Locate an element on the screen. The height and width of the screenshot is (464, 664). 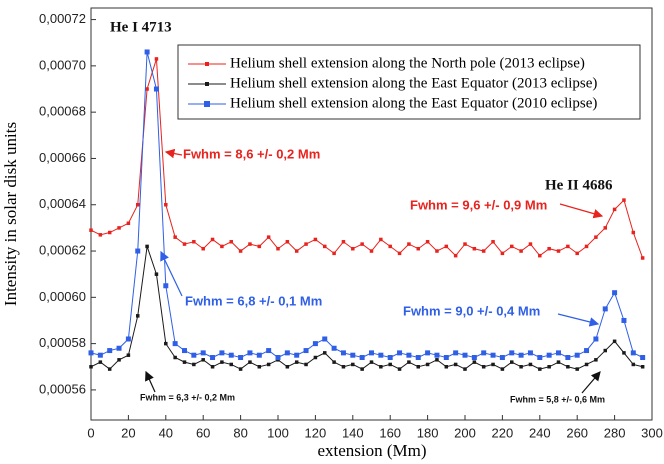
y-tick-label: 0,00064 is located at coordinates (62, 203).